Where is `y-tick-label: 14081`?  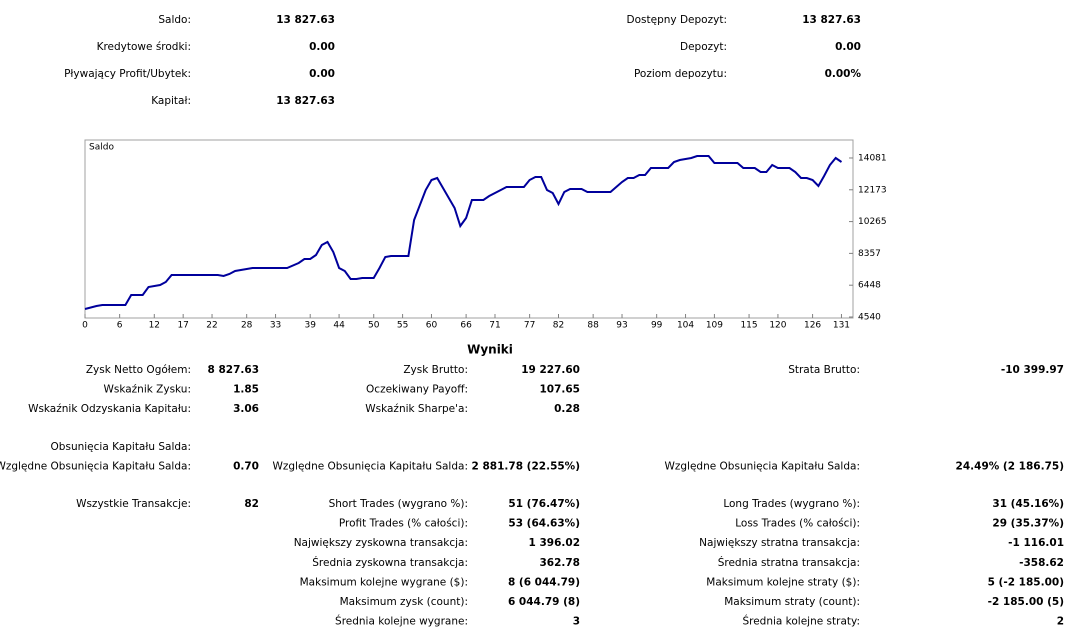
y-tick-label: 14081 is located at coordinates (872, 158).